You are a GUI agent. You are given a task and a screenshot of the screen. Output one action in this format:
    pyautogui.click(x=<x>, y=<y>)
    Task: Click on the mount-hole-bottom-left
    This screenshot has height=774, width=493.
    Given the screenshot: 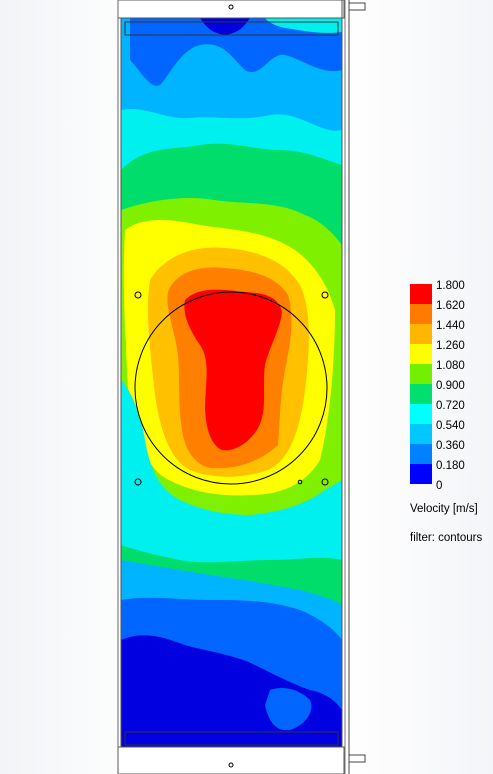 What is the action you would take?
    pyautogui.click(x=138, y=482)
    